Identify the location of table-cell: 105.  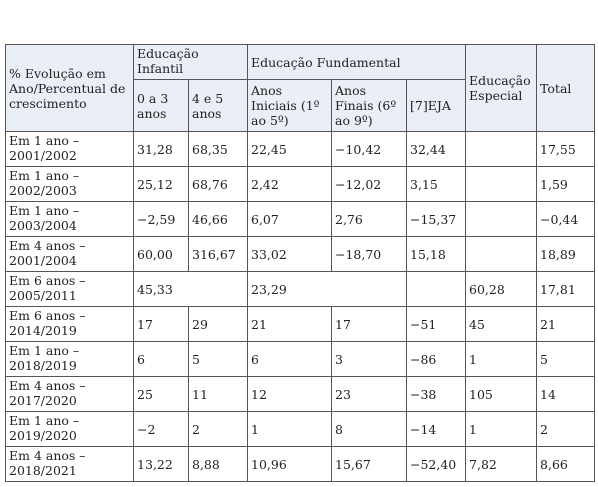
(501, 394).